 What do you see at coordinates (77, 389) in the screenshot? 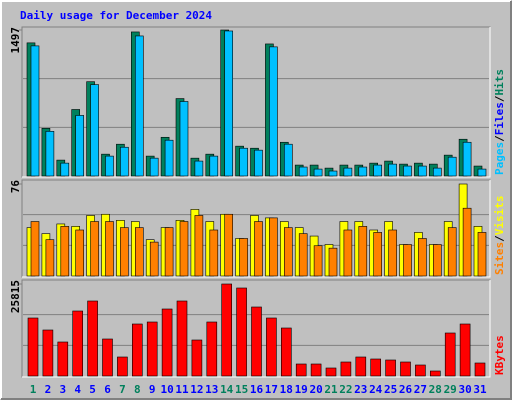
I see `x-tick-label: 4` at bounding box center [77, 389].